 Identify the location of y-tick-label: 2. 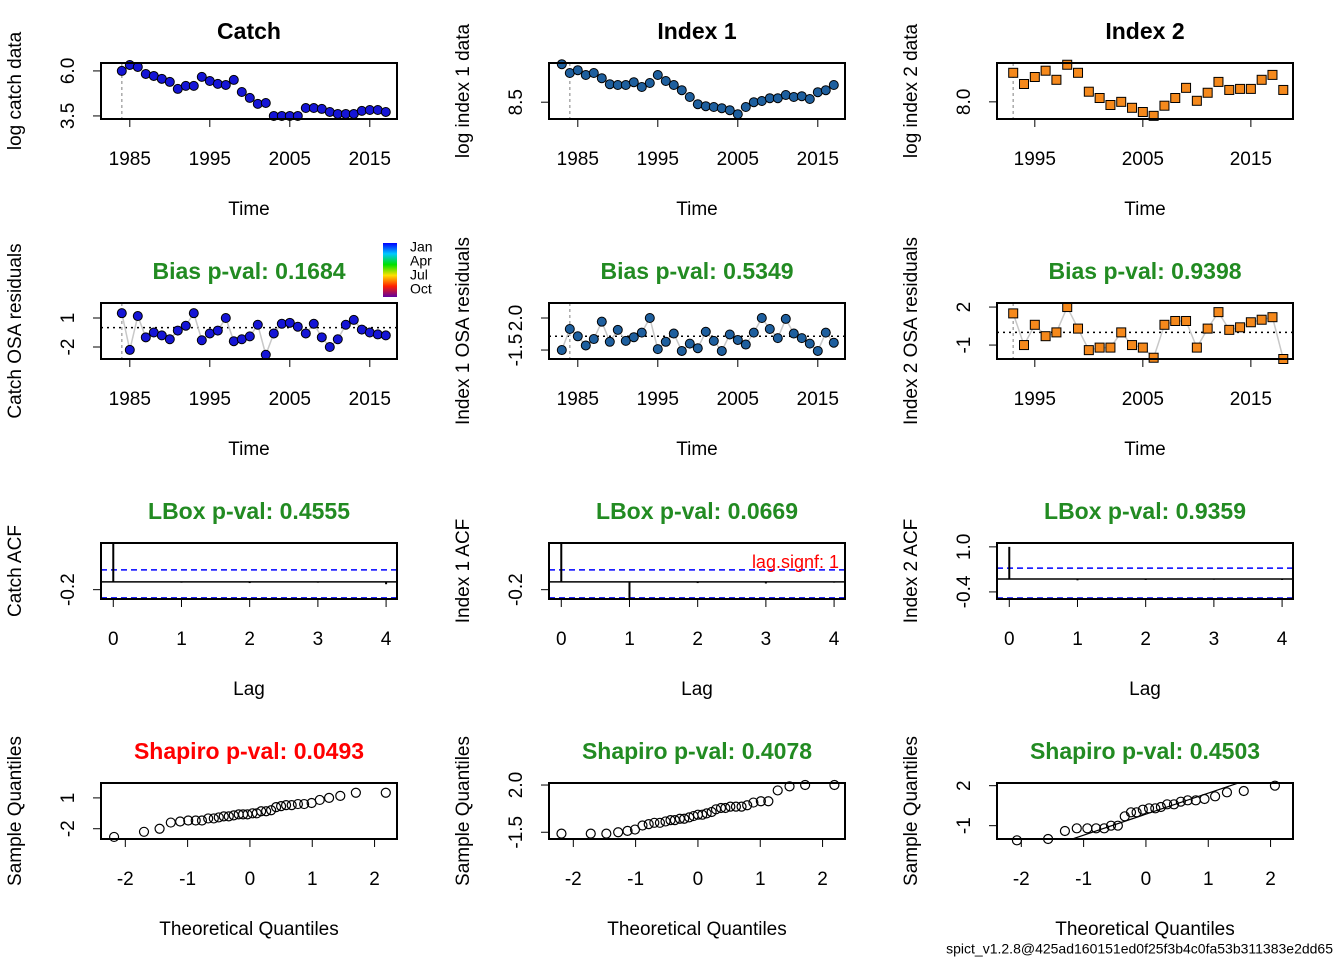
(964, 307).